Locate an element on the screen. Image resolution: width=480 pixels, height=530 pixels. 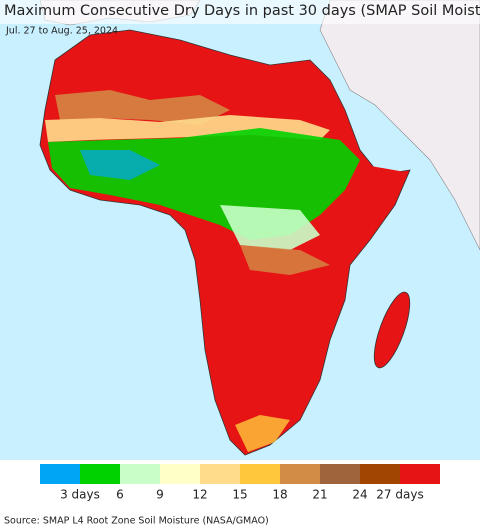
legend: 3 days 6 9 12 15 18 21 24 27 days is located at coordinates (240, 483).